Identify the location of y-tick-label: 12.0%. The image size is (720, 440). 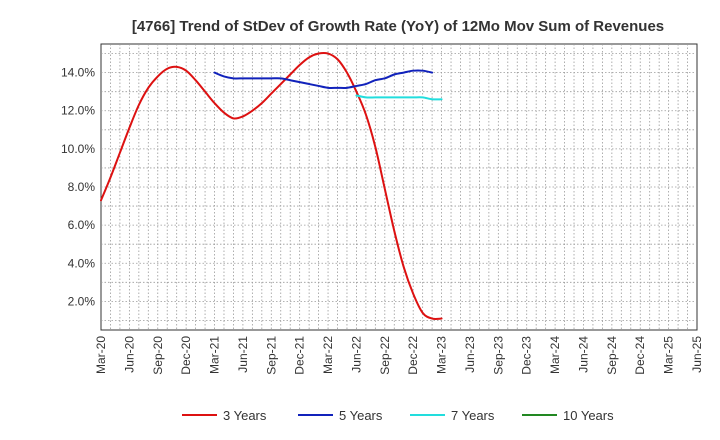
(78, 111).